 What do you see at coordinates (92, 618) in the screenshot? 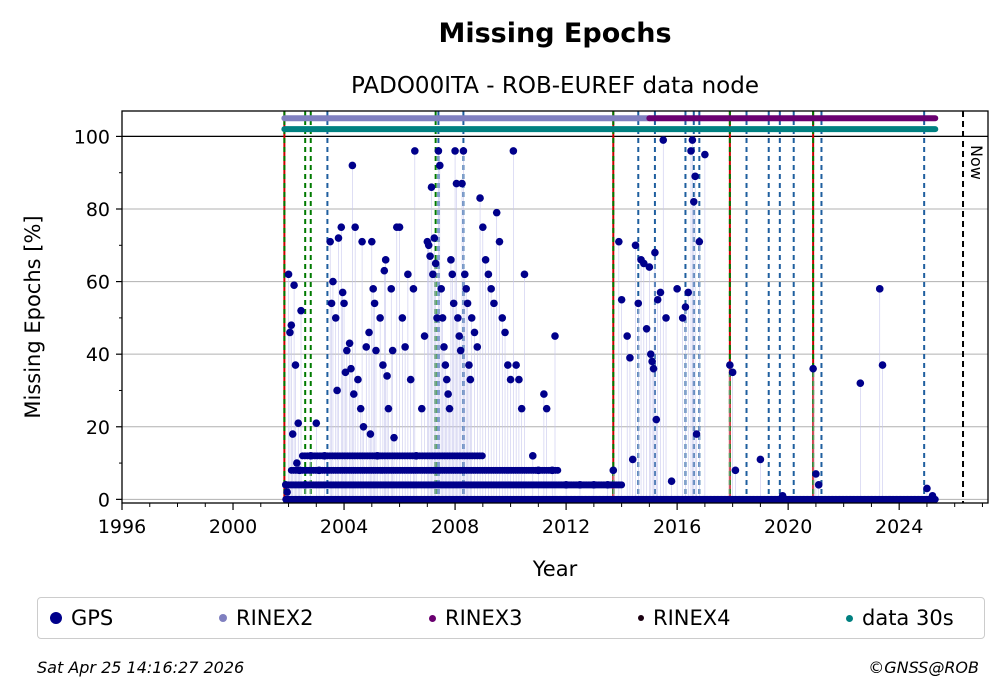
I see `legend-label-gps: GPS` at bounding box center [92, 618].